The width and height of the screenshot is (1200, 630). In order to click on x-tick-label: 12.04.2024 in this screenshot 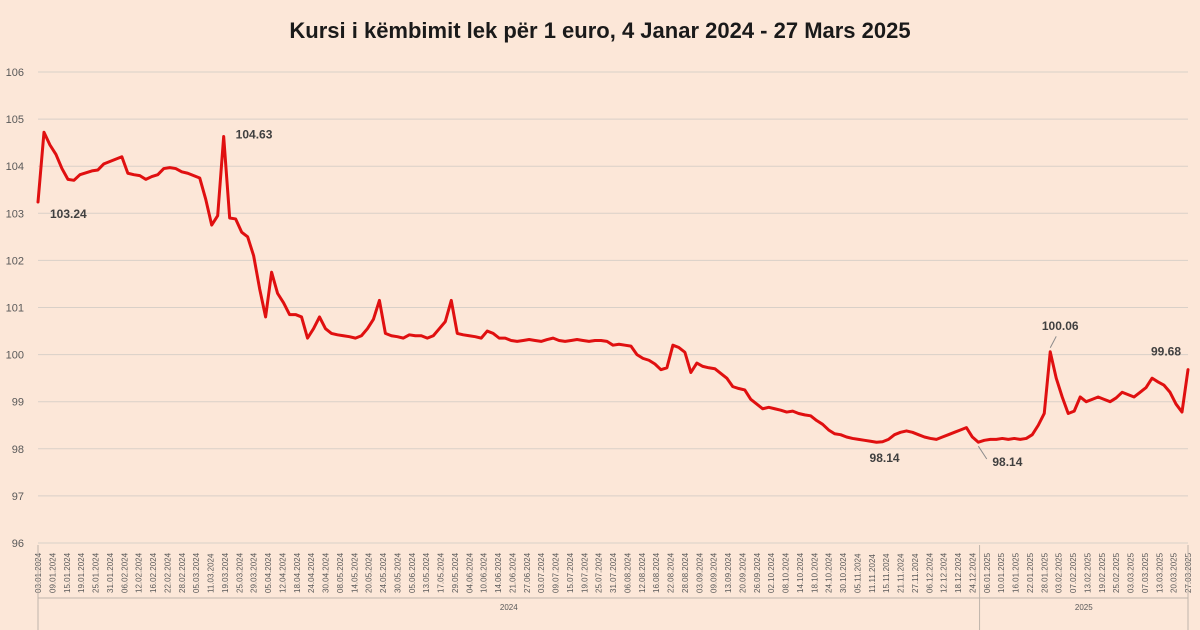, I will do `click(282, 572)`.